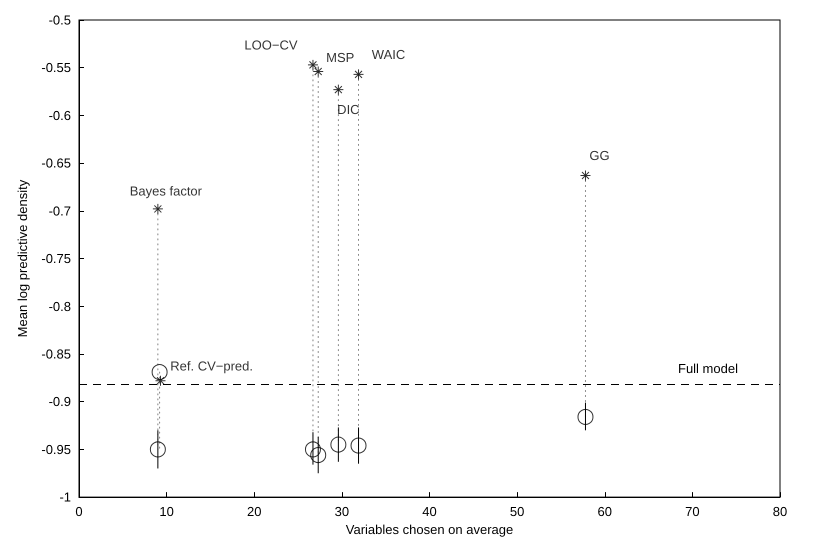 The image size is (813, 549). I want to click on y-tick-label: -0.95, so click(56, 449).